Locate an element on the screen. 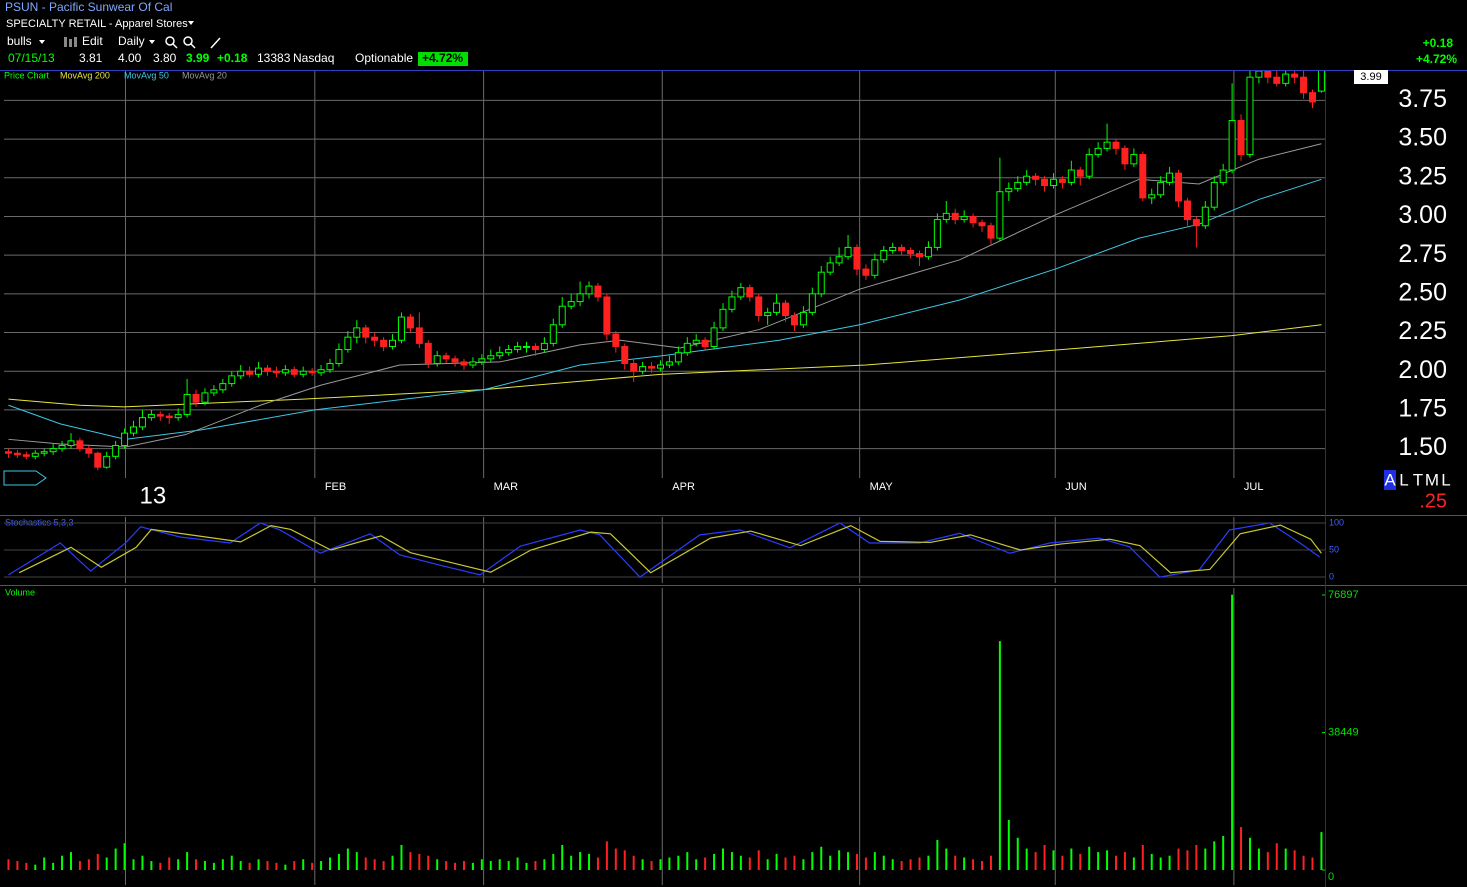 The width and height of the screenshot is (1467, 887). scroll-handle is located at coordinates (25, 478).